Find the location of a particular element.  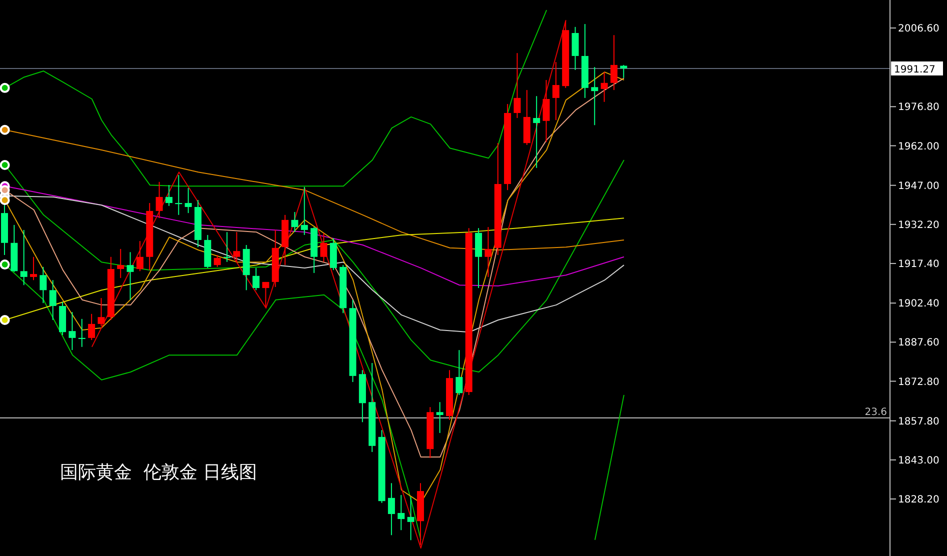

y-tick-label: 2006.60 is located at coordinates (919, 29).